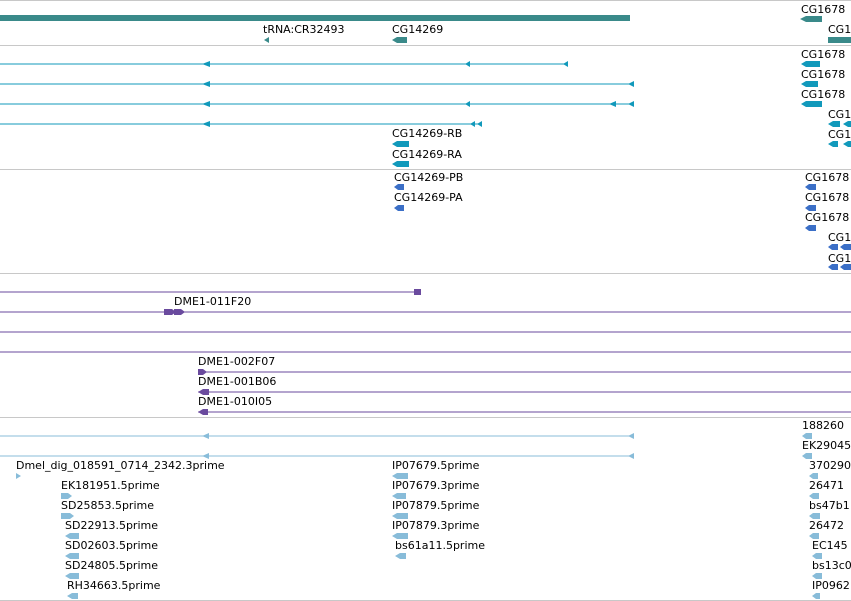 This screenshot has width=851, height=601. I want to click on est-label: 188260, so click(823, 425).